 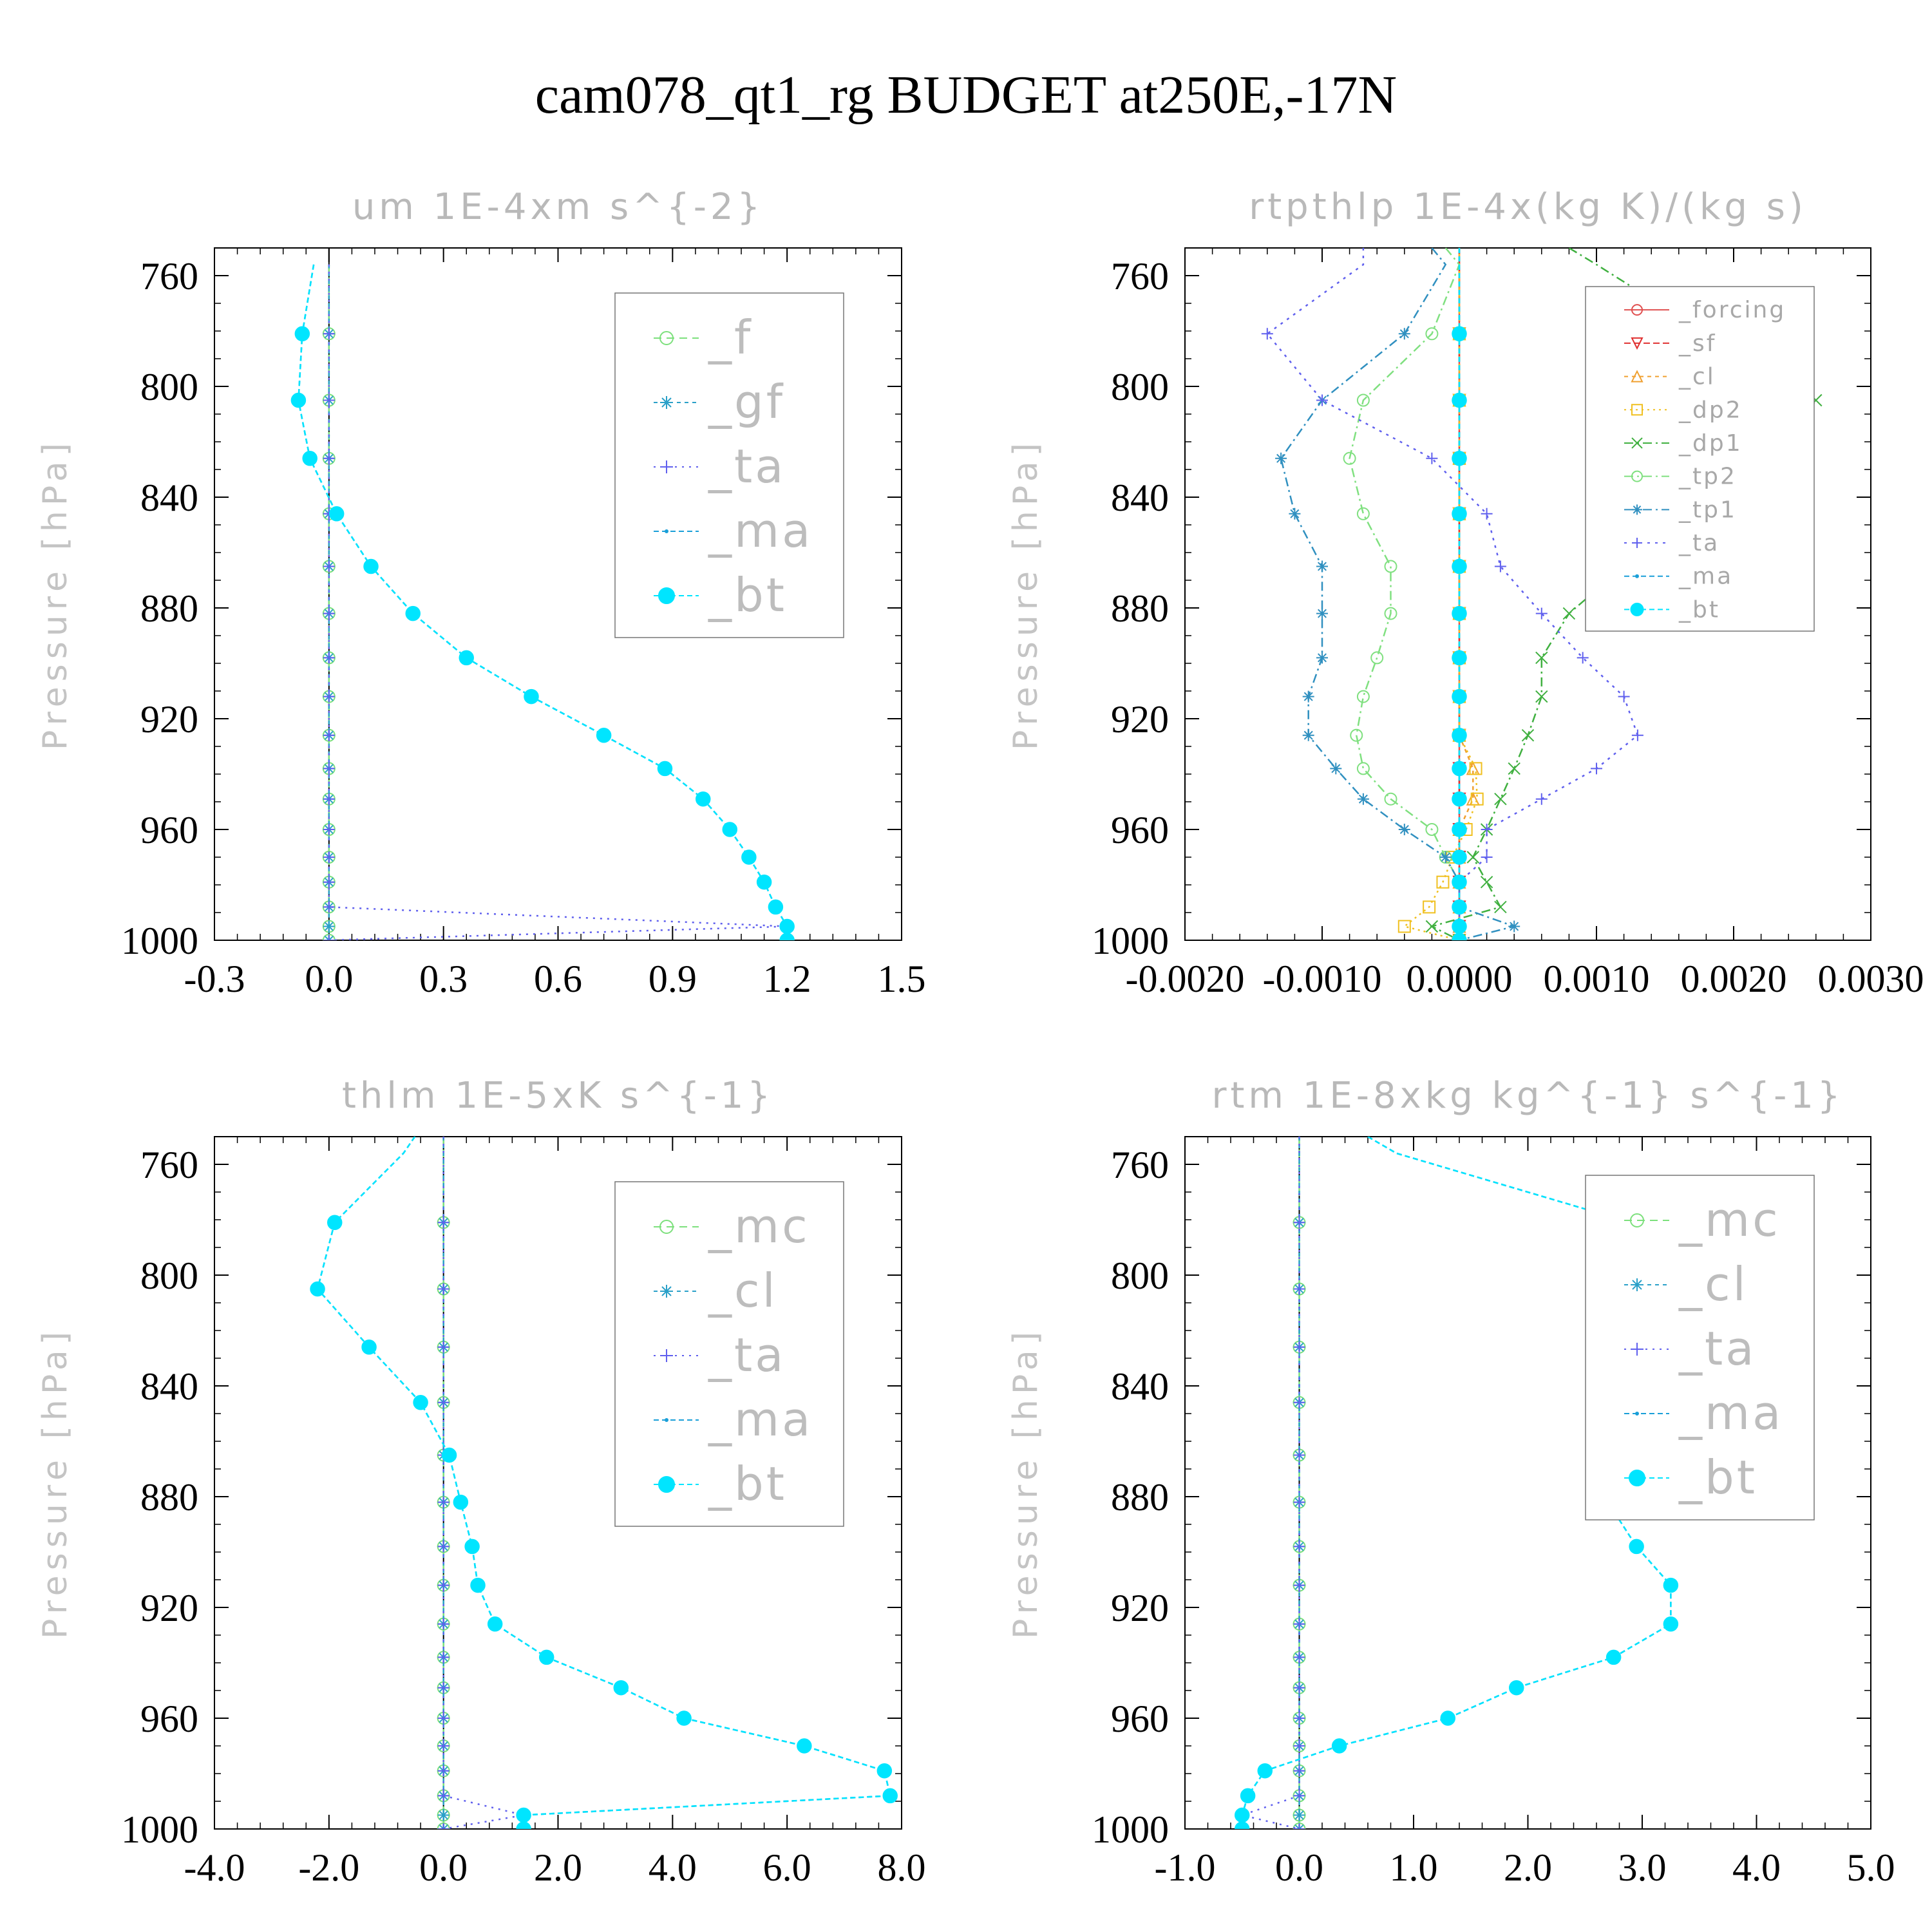 What do you see at coordinates (558, 979) in the screenshot?
I see `x-tick-label: 0.6` at bounding box center [558, 979].